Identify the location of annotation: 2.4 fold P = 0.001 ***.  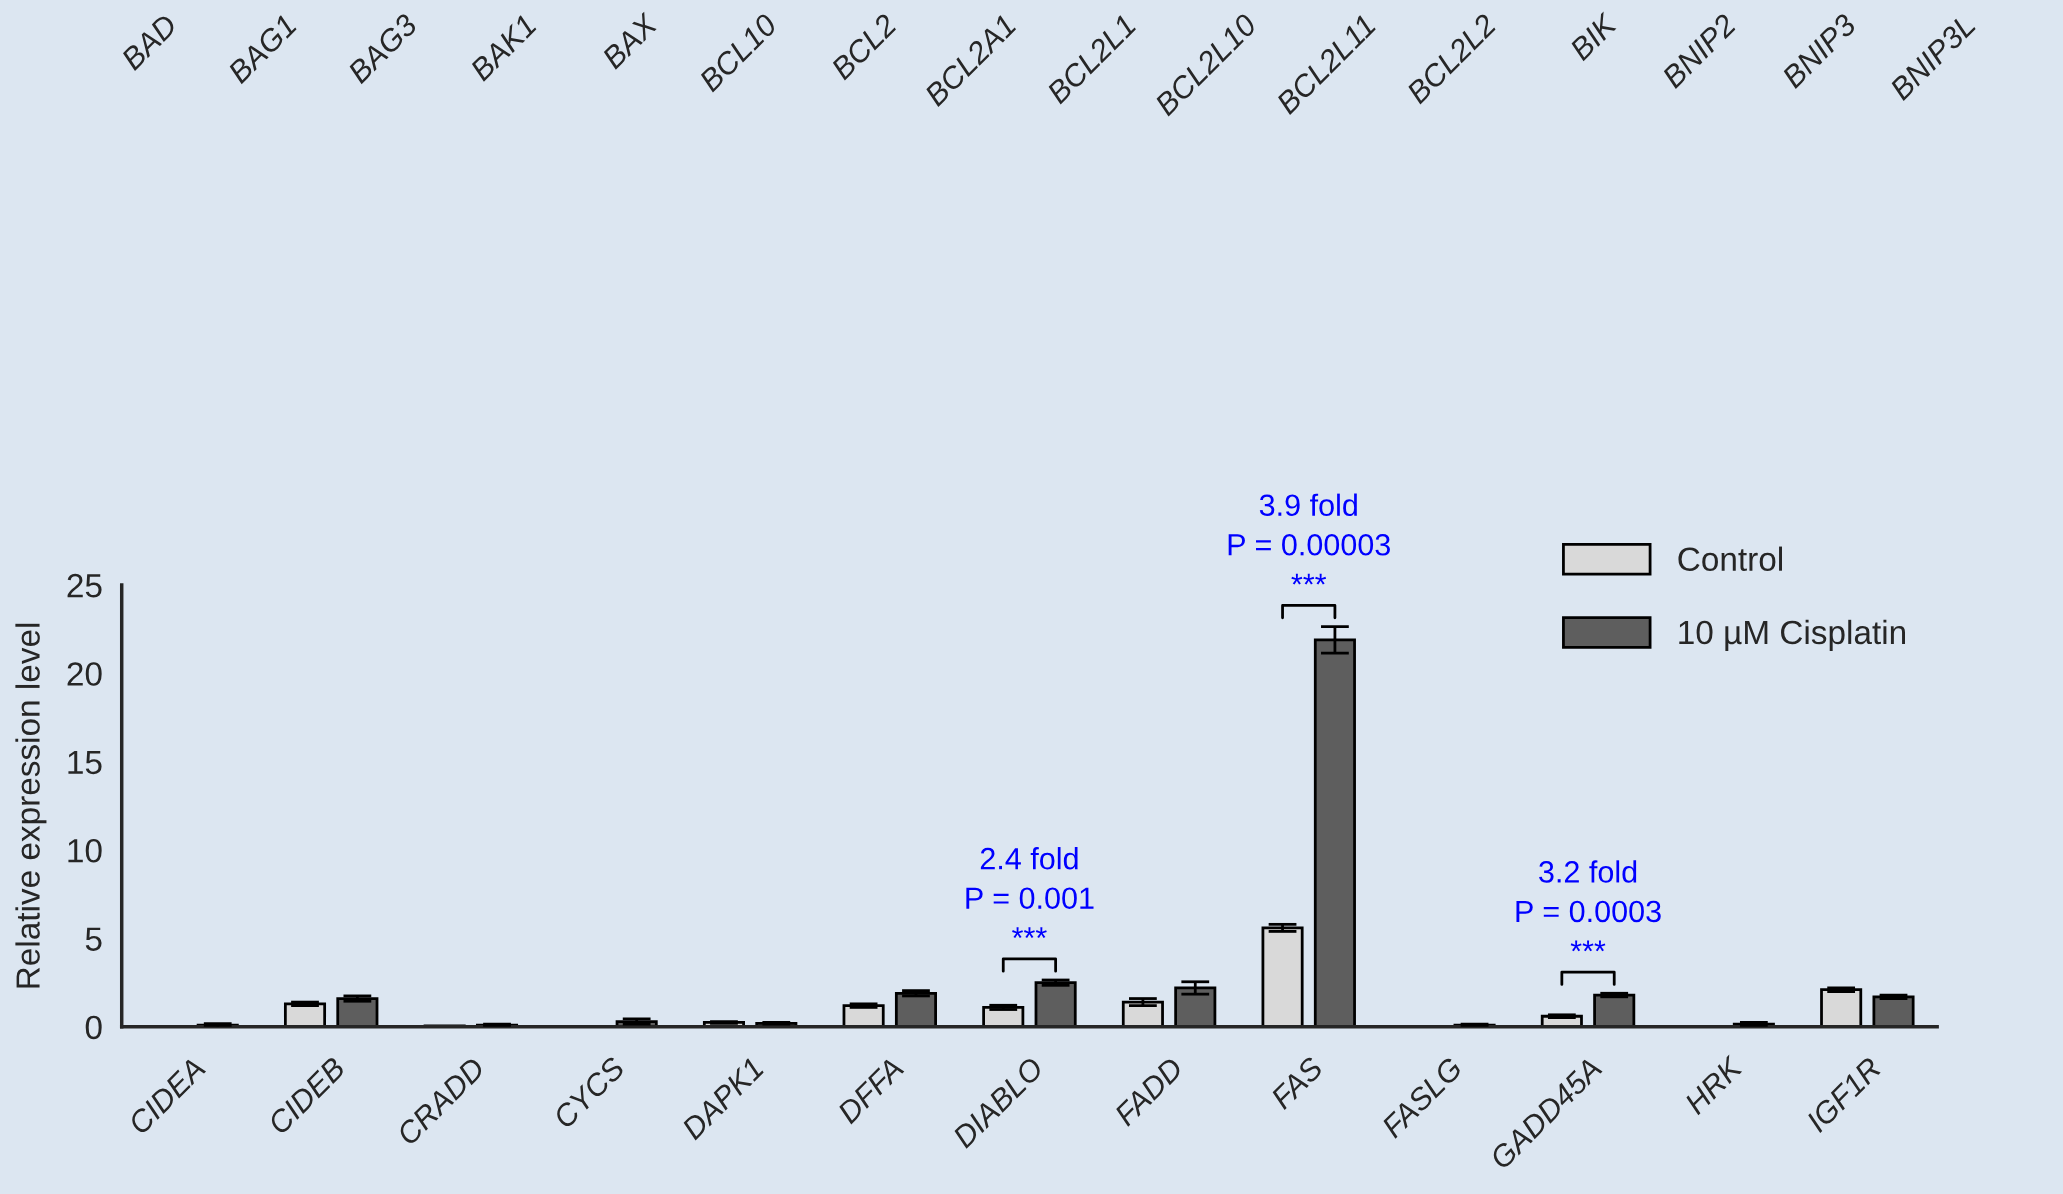
(1030, 893).